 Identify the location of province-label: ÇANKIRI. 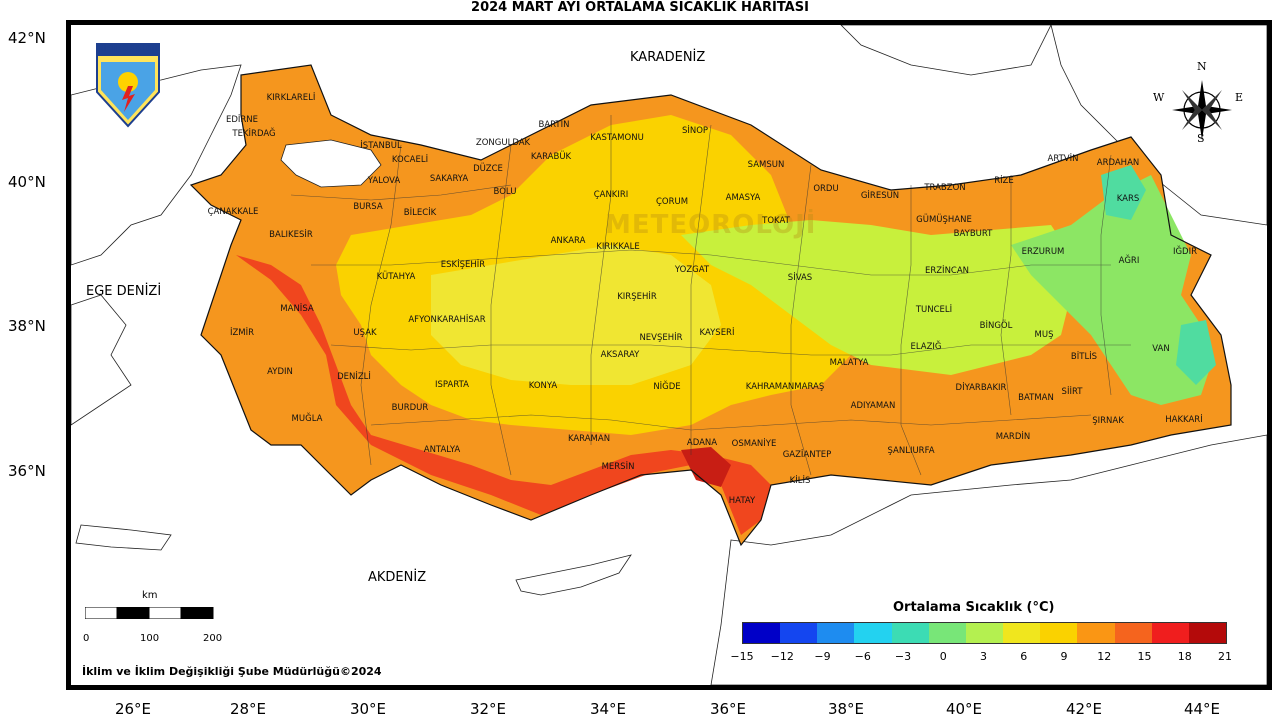
(611, 195).